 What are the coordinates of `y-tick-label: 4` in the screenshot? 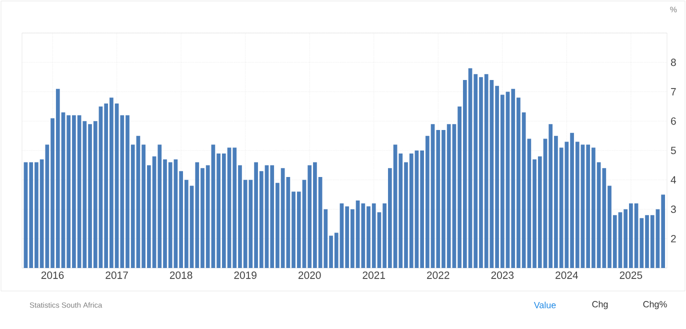 It's located at (673, 180).